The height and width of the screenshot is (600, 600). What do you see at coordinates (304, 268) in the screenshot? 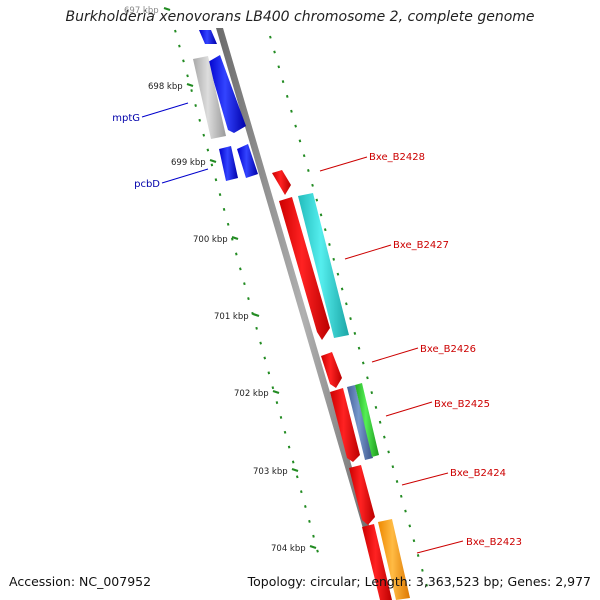
I see `cds-Bxe_B2427` at bounding box center [304, 268].